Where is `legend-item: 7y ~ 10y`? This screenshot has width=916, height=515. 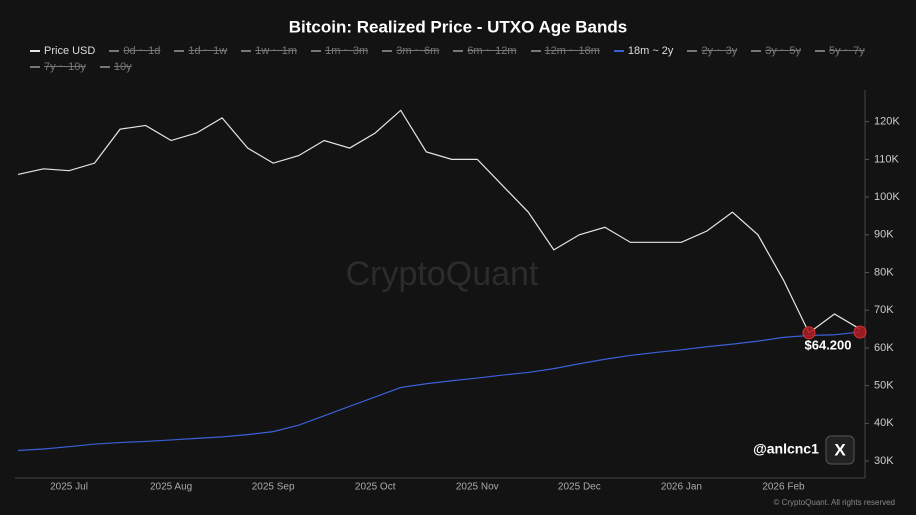
legend-item: 7y ~ 10y is located at coordinates (58, 67).